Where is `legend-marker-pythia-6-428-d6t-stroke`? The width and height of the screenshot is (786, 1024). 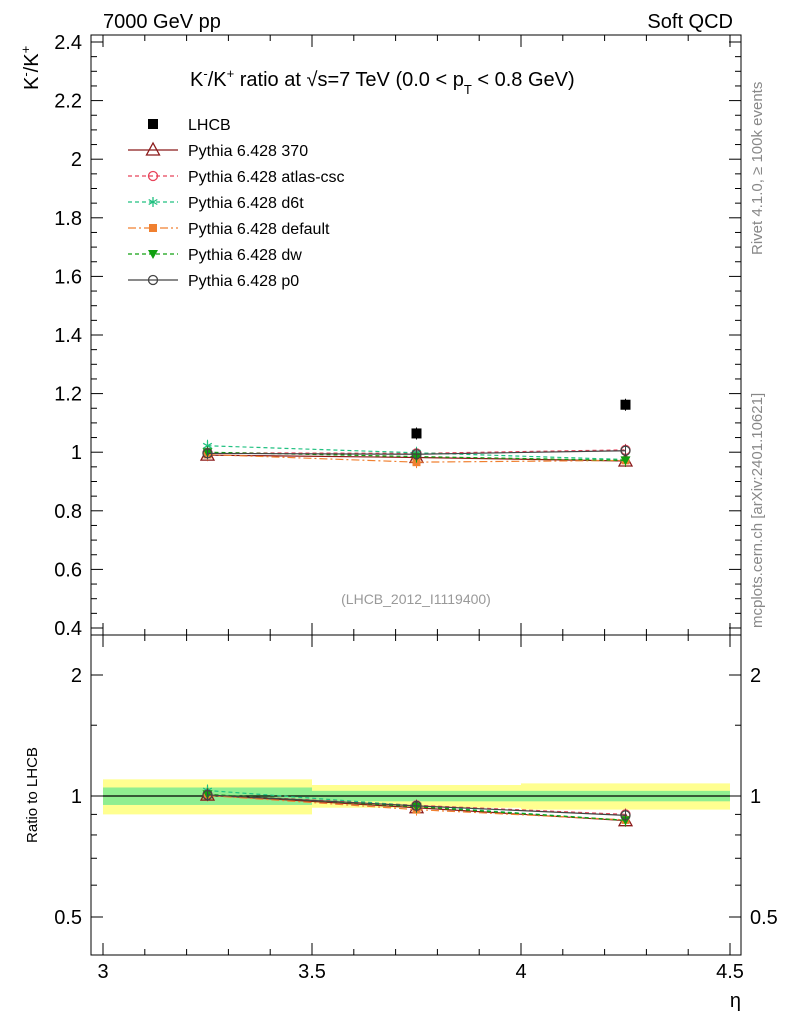
legend-marker-pythia-6-428-d6t-stroke is located at coordinates (153, 202).